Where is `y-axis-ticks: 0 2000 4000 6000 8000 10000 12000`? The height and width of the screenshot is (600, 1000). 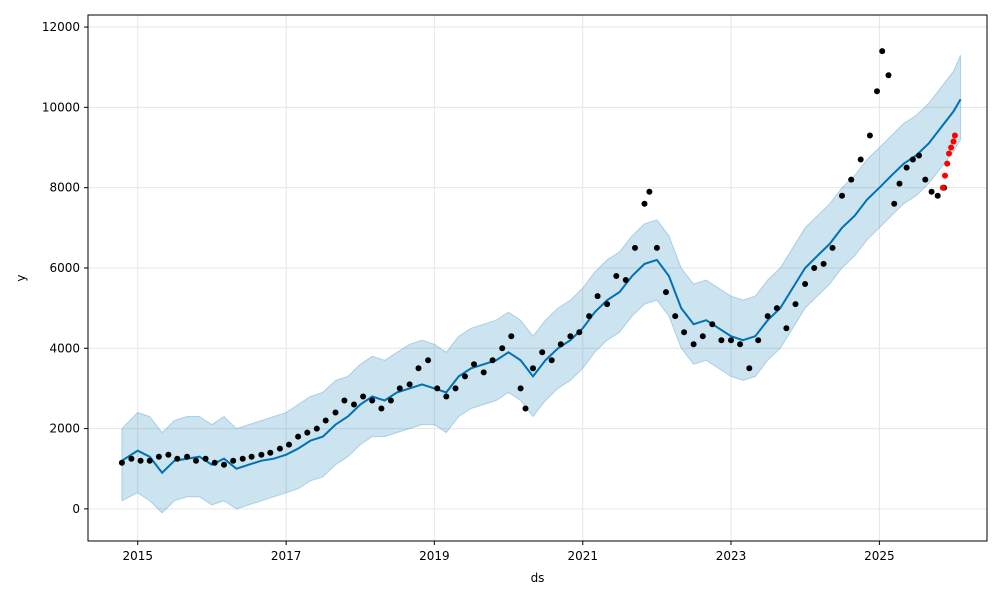 y-axis-ticks: 0 2000 4000 6000 8000 10000 12000 is located at coordinates (65, 268).